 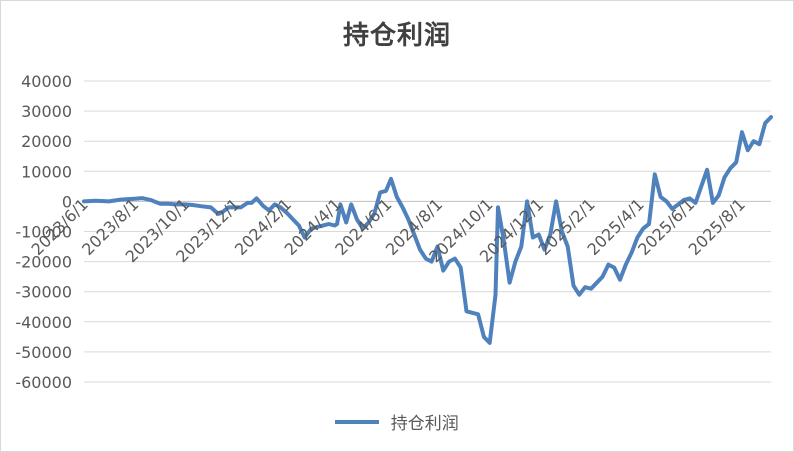 What do you see at coordinates (43, 292) in the screenshot?
I see `y-tick-label: -30000` at bounding box center [43, 292].